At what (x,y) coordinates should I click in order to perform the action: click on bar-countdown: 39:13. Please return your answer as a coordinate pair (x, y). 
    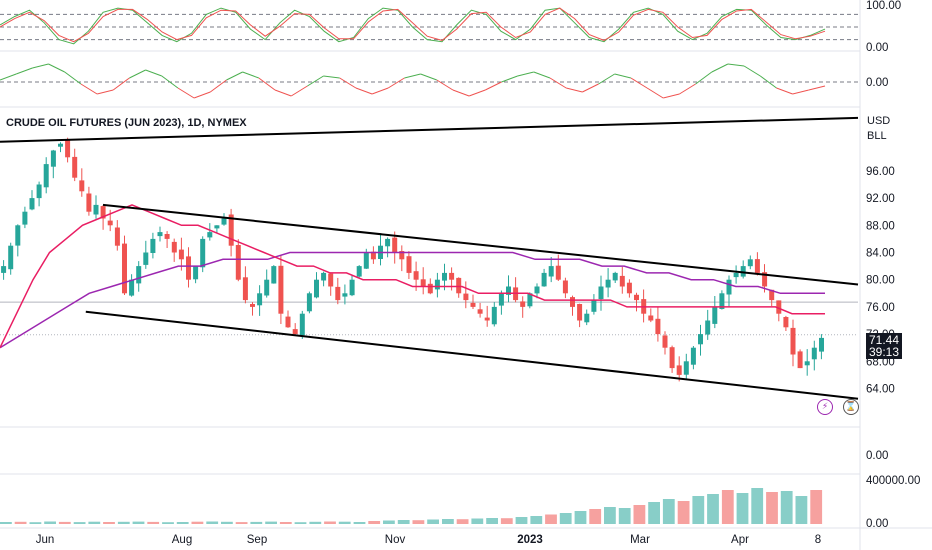
    Looking at the image, I should click on (884, 352).